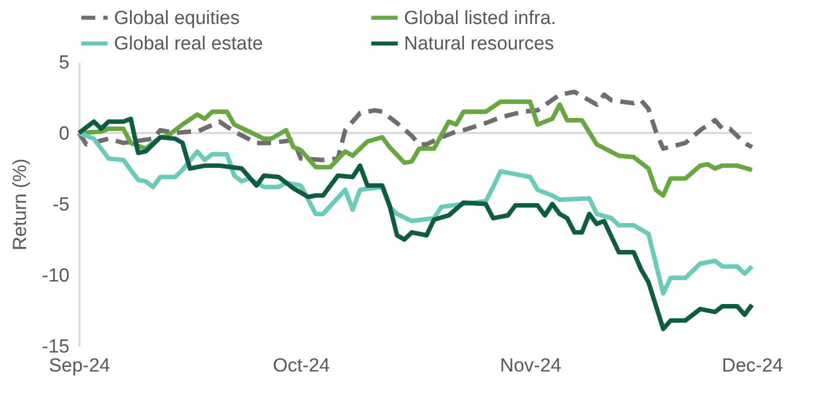 The width and height of the screenshot is (834, 405). Describe the element at coordinates (753, 366) in the screenshot. I see `x-tick-label: Dec-24` at that location.